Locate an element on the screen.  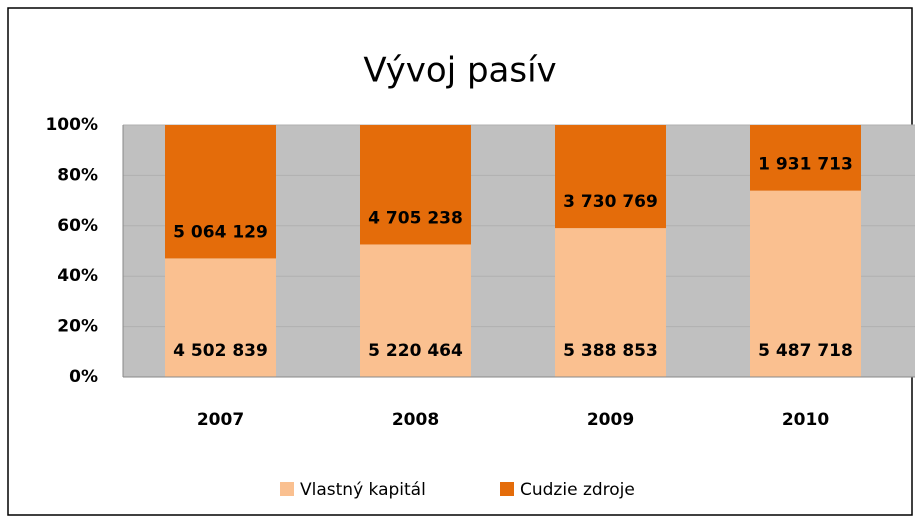
data-label: 1 931 713 is located at coordinates (805, 165).